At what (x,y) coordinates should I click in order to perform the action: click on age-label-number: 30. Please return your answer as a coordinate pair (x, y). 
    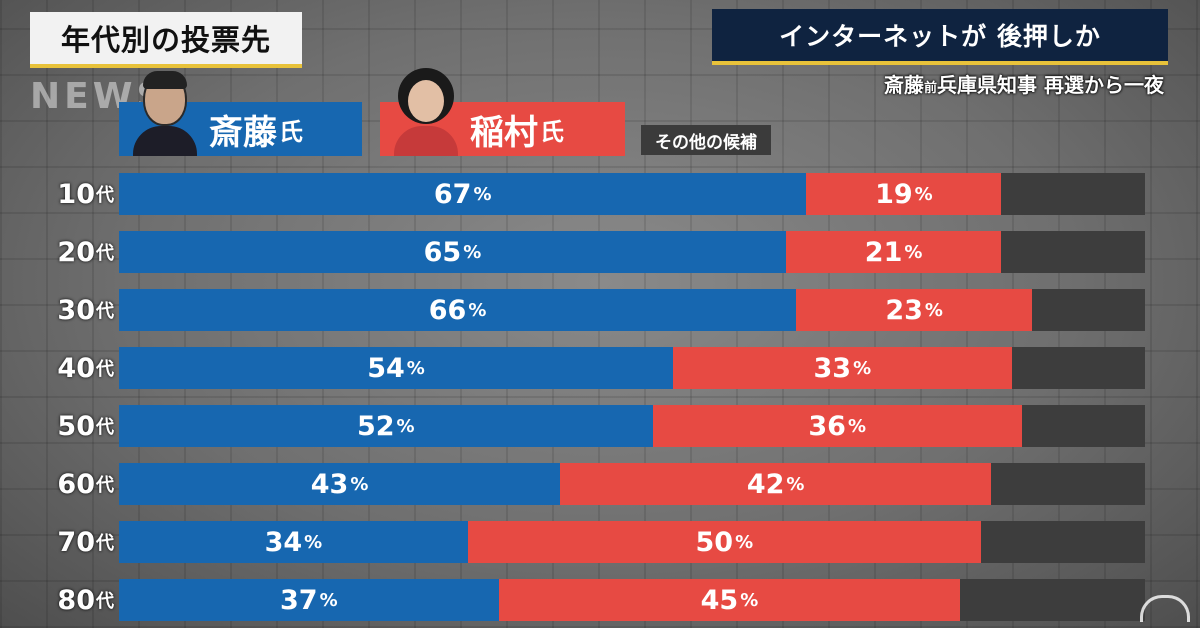
    Looking at the image, I should click on (76, 310).